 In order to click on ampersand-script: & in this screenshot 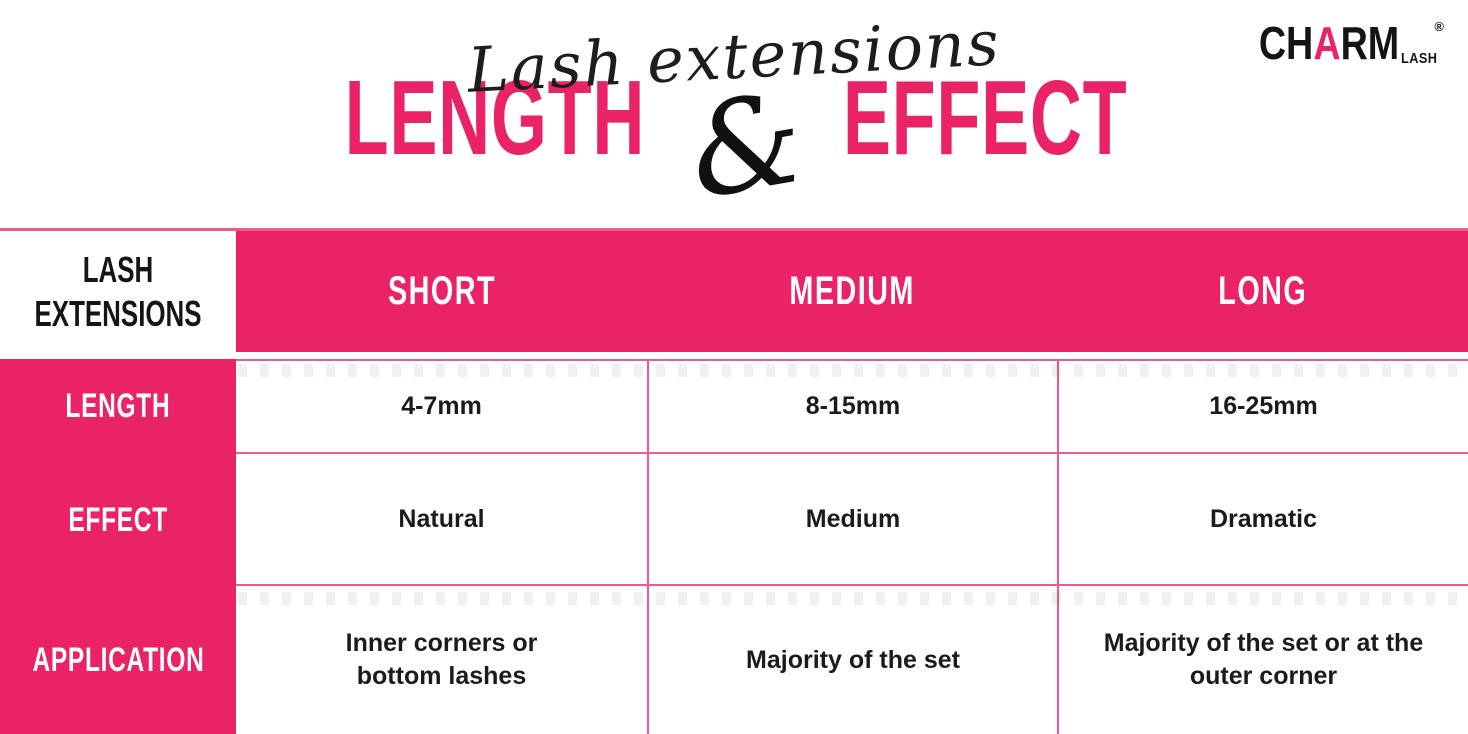, I will do `click(745, 145)`.